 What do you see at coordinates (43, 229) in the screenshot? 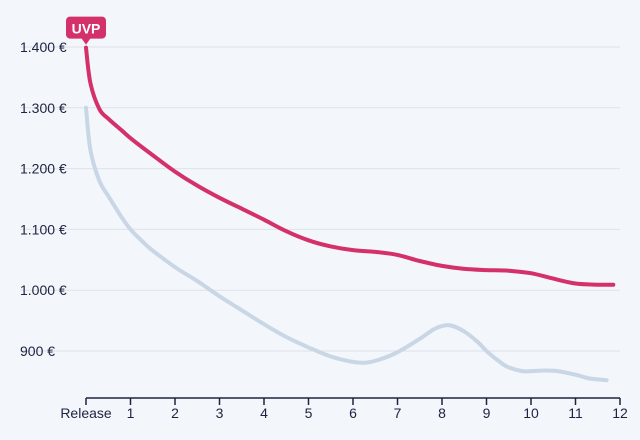
I see `y-tick-label: 1.100 €` at bounding box center [43, 229].